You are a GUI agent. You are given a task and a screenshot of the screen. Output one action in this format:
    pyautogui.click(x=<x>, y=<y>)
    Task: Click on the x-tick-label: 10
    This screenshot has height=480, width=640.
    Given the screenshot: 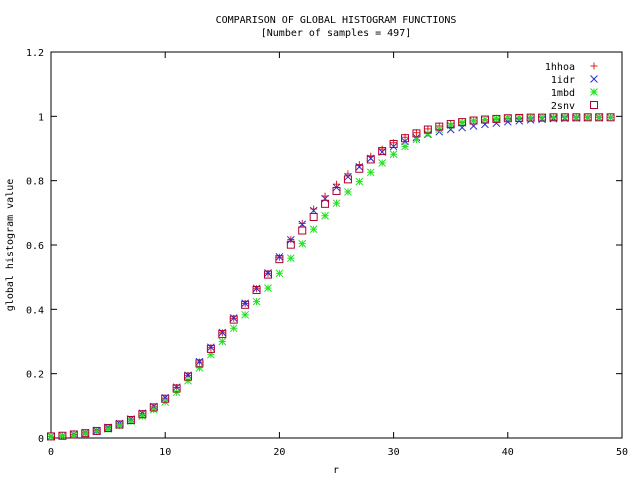 What is the action you would take?
    pyautogui.click(x=165, y=452)
    